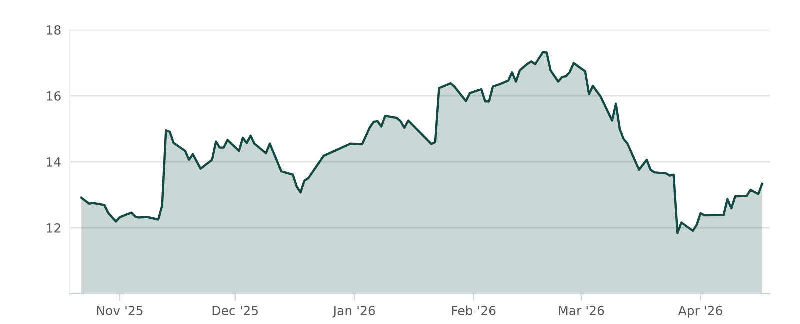  What do you see at coordinates (54, 30) in the screenshot?
I see `y-tick-label: 18` at bounding box center [54, 30].